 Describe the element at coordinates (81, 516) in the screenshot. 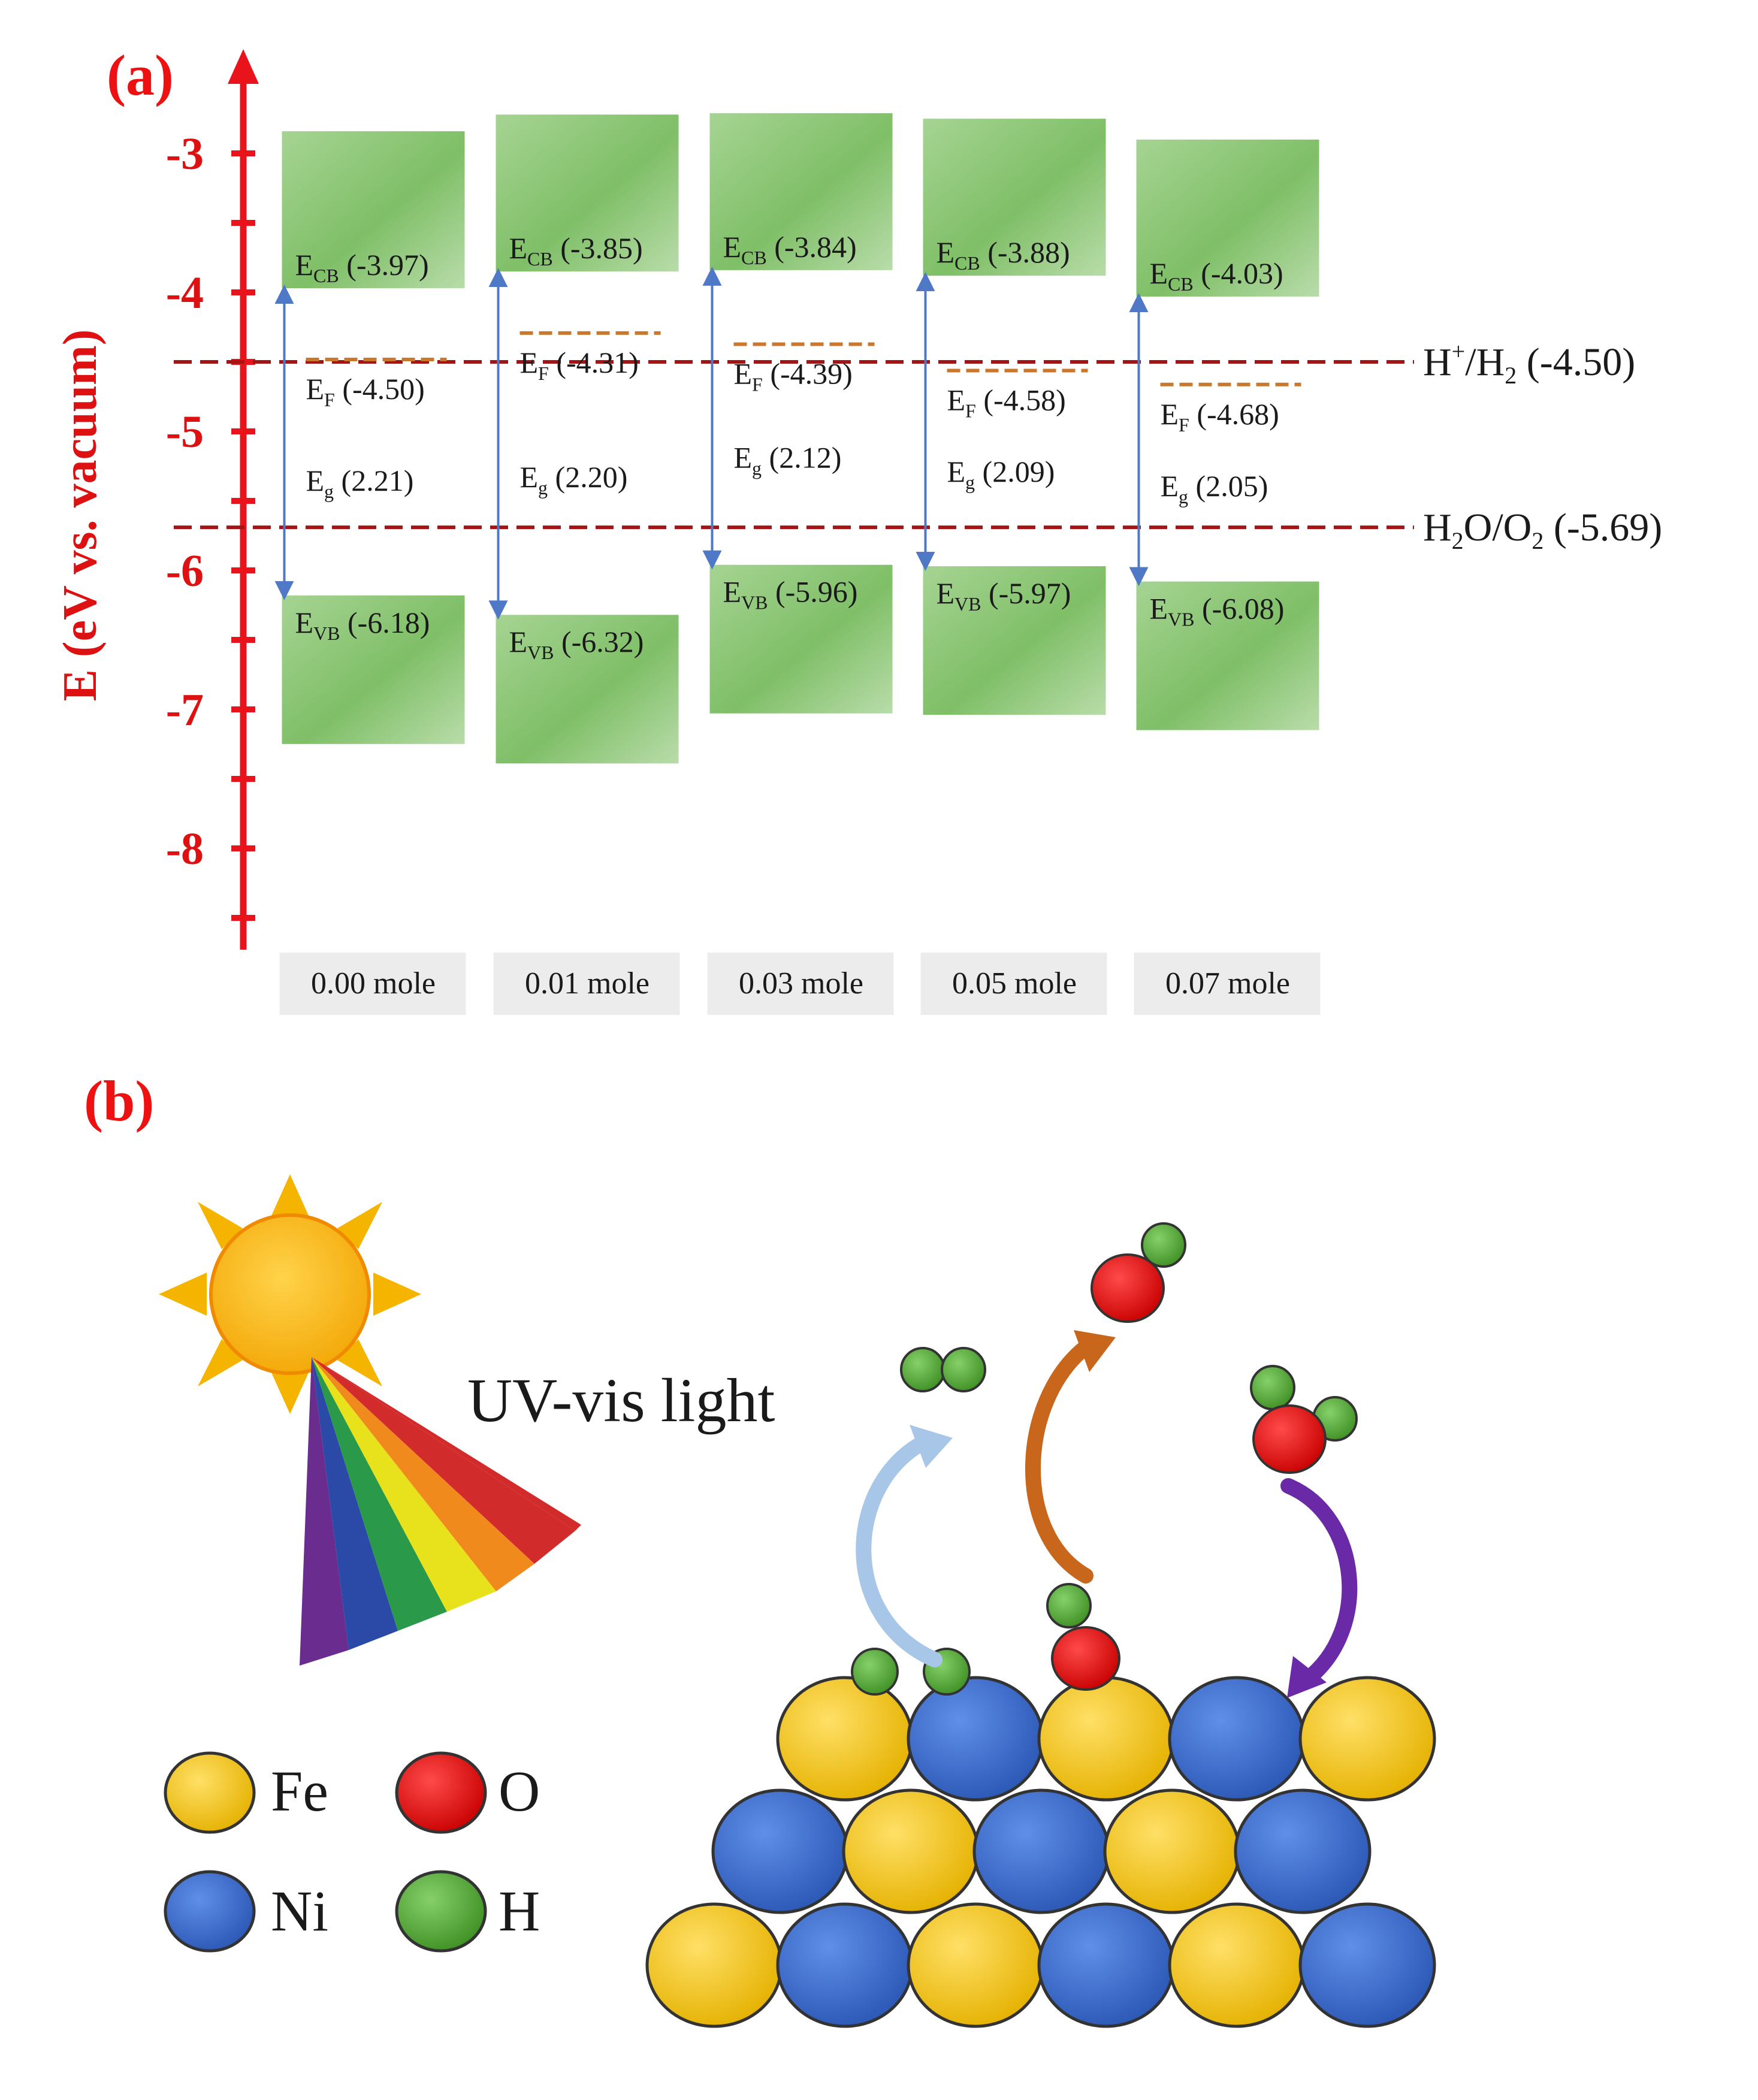

I see `y-axis-title: E (eV vs. vacuum)` at that location.